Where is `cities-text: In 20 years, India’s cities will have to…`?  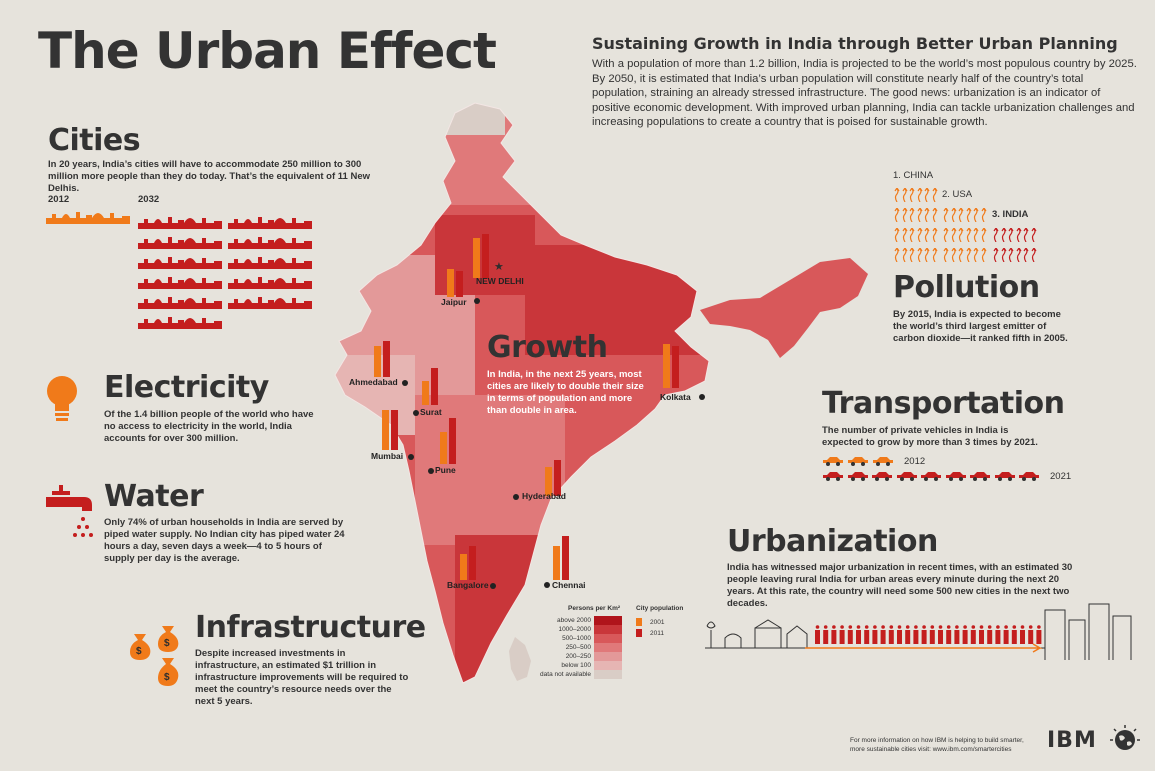
cities-text: In 20 years, India’s cities will have to… is located at coordinates (209, 176).